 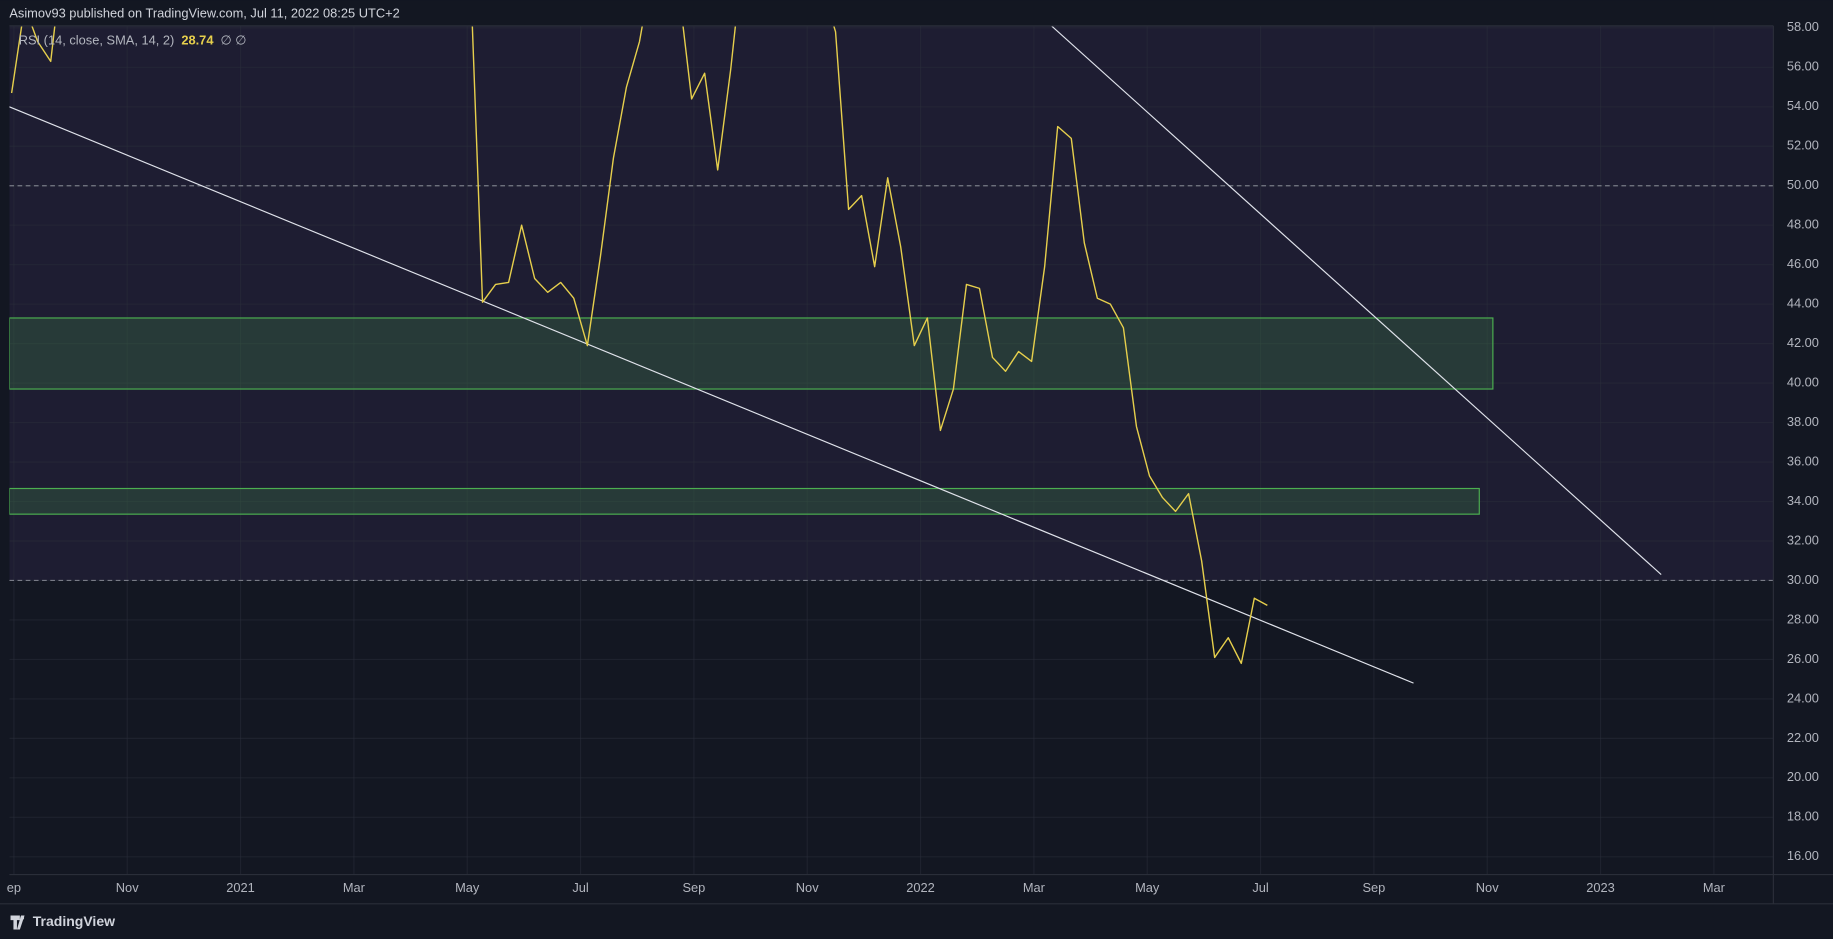 I want to click on y-tick-label: 56.00, so click(x=1803, y=66).